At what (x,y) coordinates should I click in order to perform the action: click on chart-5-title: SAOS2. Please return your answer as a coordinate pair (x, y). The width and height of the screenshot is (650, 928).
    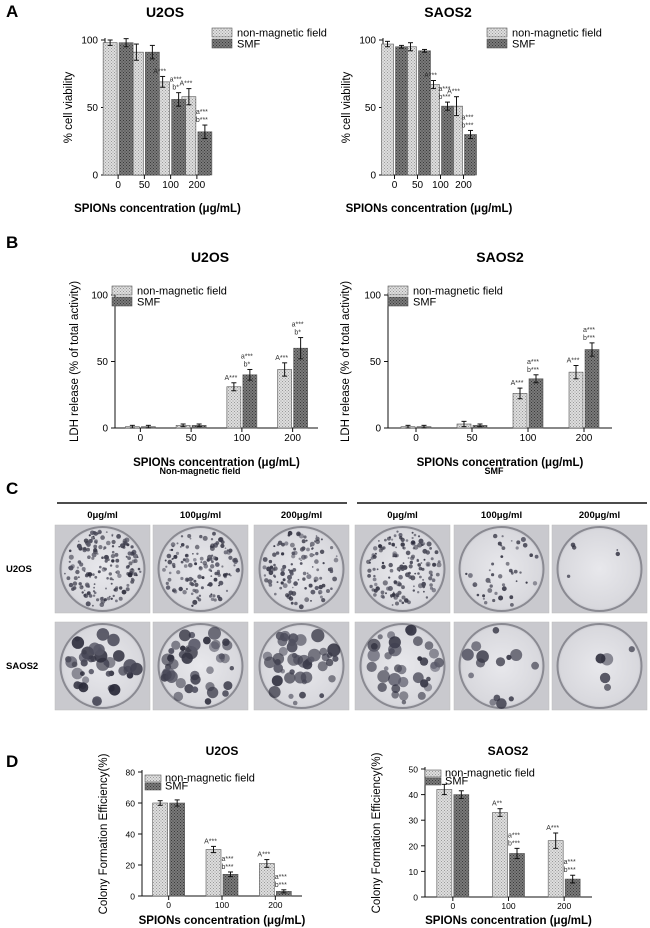
    Looking at the image, I should click on (508, 751).